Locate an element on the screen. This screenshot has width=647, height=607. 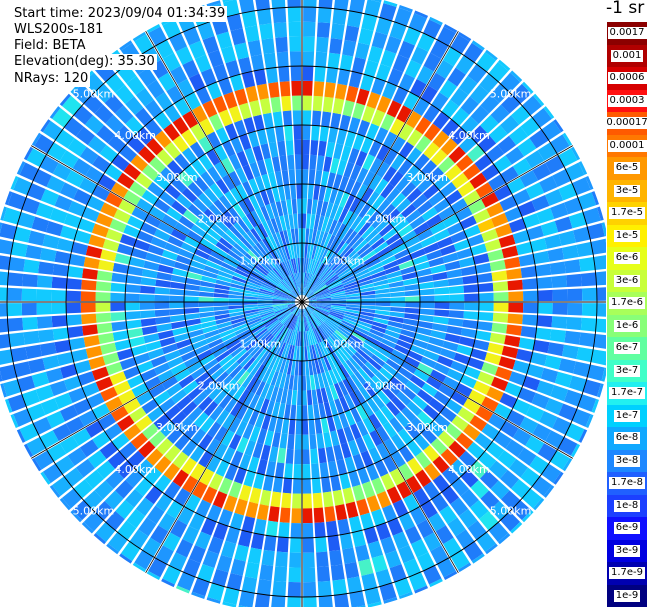
colorbar-cell: 1.7e-6 is located at coordinates (627, 303).